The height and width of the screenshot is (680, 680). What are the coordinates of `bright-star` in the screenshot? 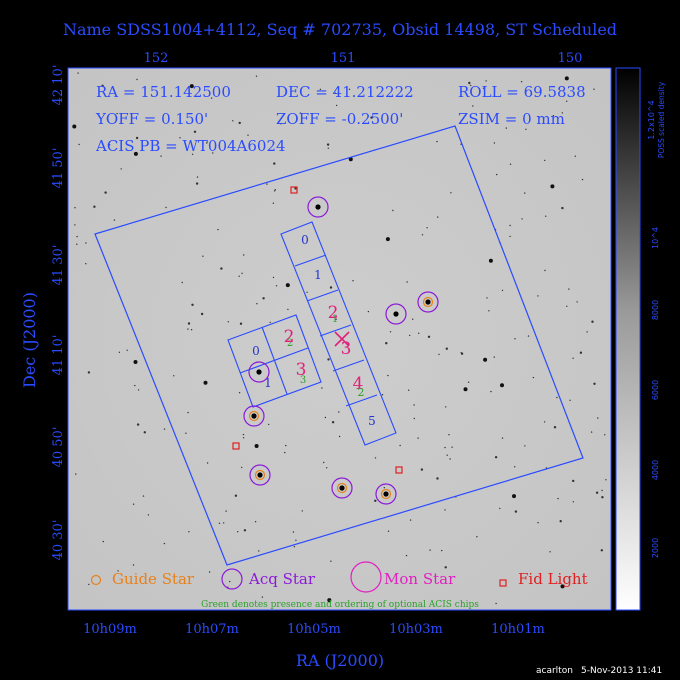 It's located at (396, 314).